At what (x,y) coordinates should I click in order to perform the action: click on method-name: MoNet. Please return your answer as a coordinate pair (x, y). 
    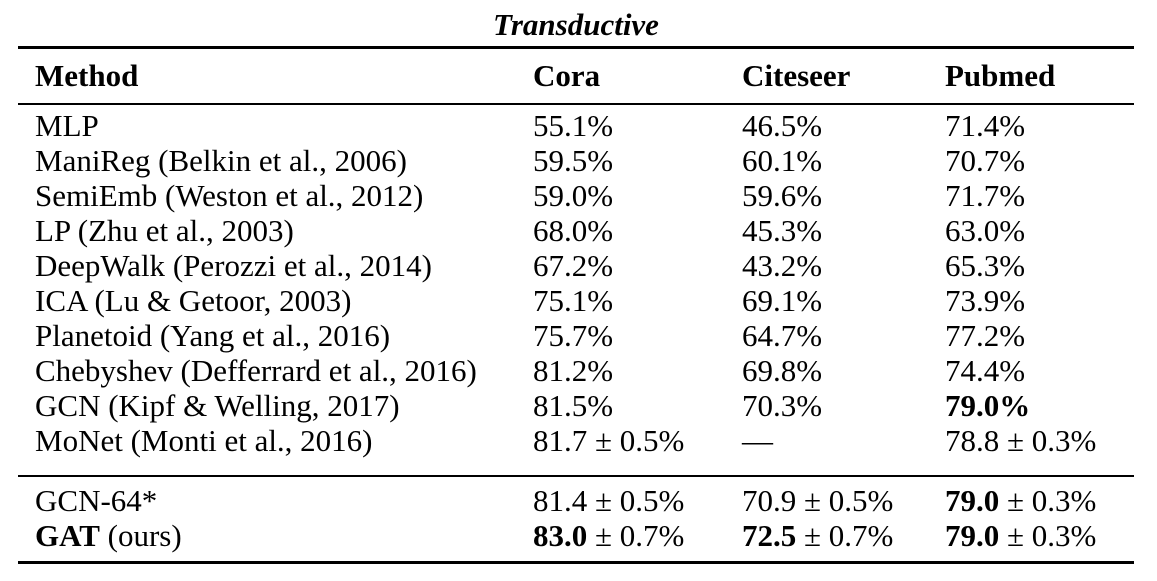
    Looking at the image, I should click on (79, 440).